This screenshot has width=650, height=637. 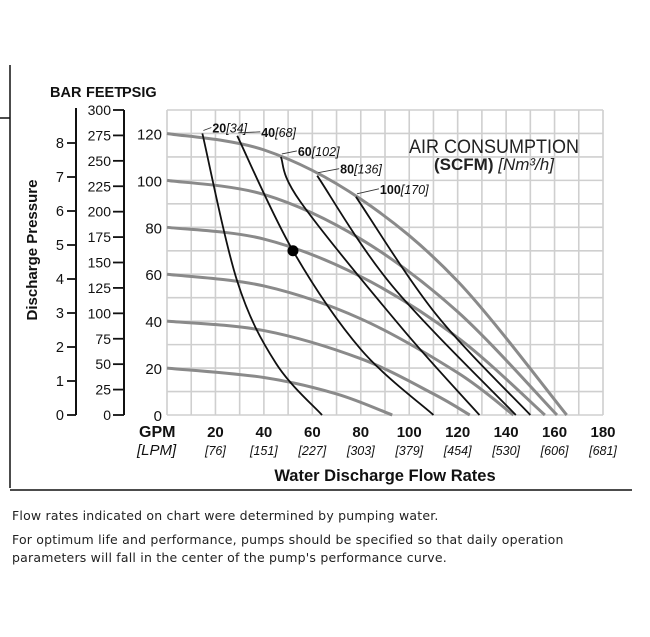 What do you see at coordinates (526, 164) in the screenshot?
I see `legend-unit-nm3h: [Nm³/h]` at bounding box center [526, 164].